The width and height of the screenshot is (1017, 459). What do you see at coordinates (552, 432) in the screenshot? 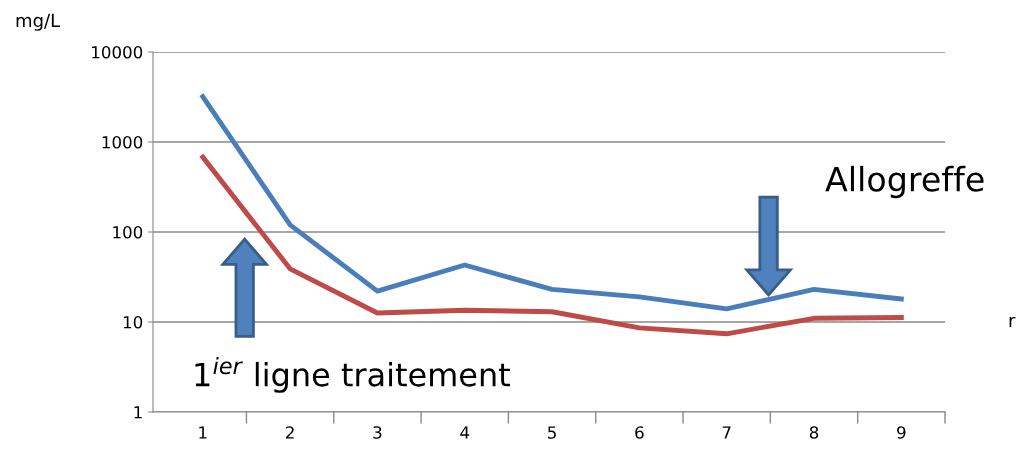
I see `x-tick-label: 5` at bounding box center [552, 432].